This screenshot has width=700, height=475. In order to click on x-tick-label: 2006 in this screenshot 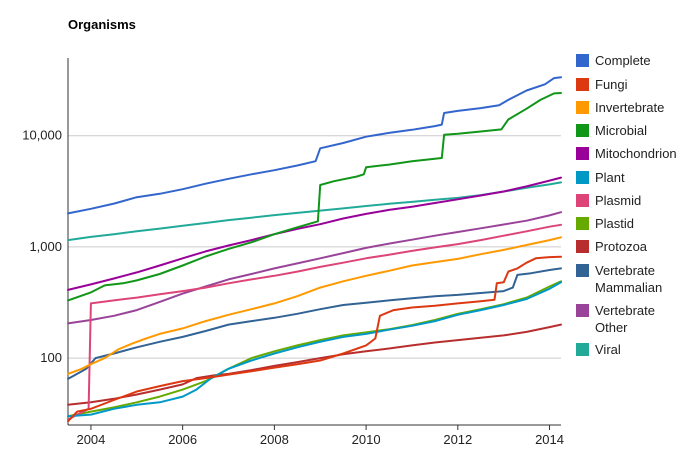, I will do `click(182, 439)`.